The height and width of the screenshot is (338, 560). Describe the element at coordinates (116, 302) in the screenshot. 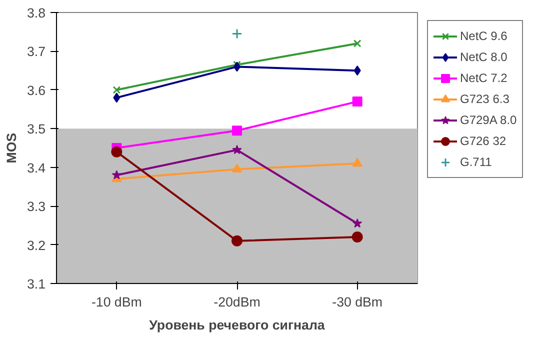

I see `x-tick-label: -10 dBm` at that location.